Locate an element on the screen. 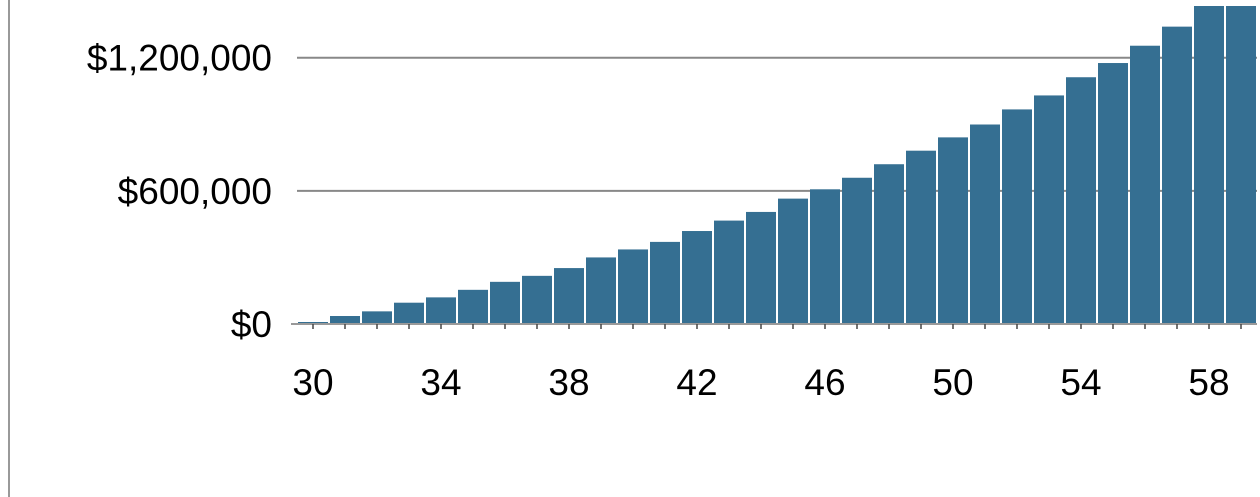 The image size is (1260, 497). x-tick-label: 50 is located at coordinates (952, 382).